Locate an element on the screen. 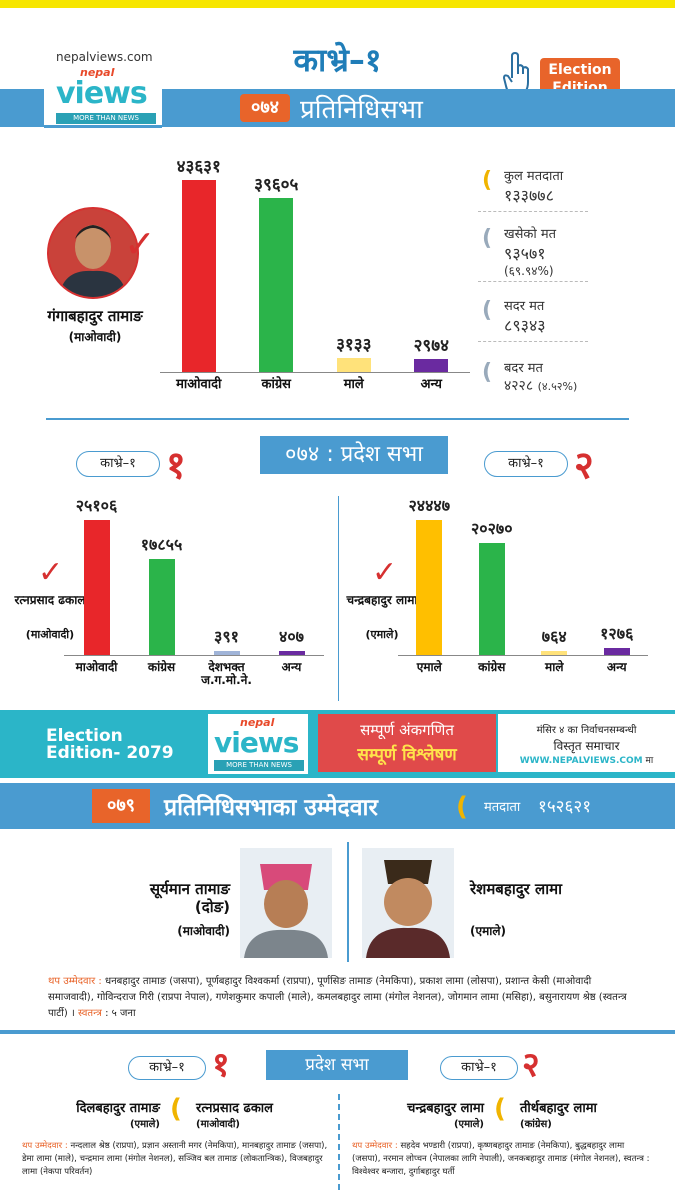 Image resolution: width=675 pixels, height=1200 pixels. stat-label: बदर मत is located at coordinates (523, 368).